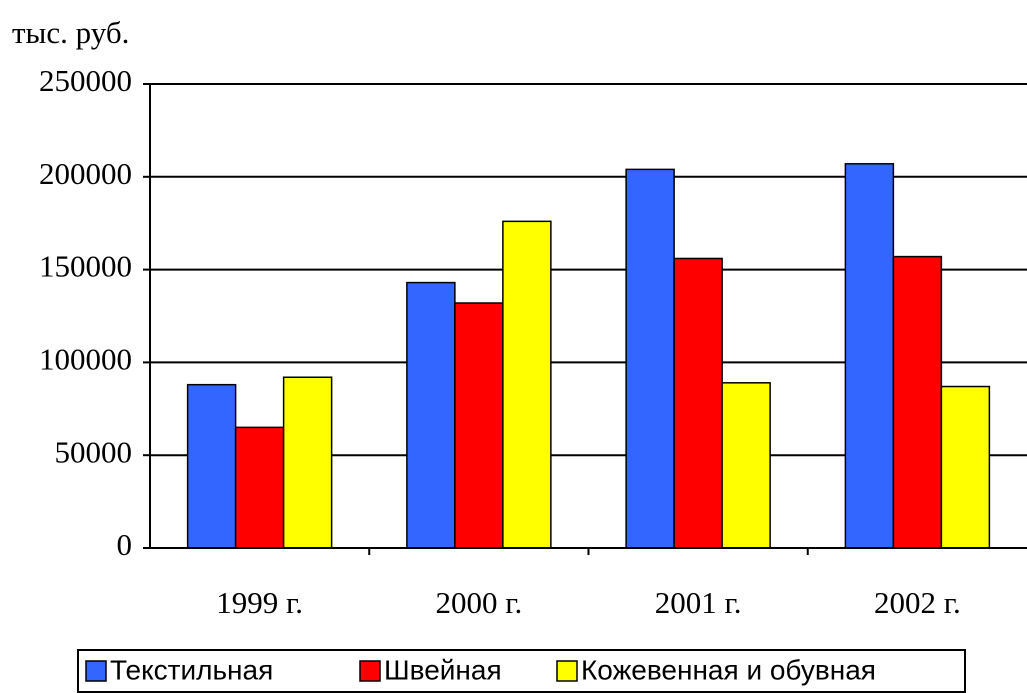 The width and height of the screenshot is (1027, 693). What do you see at coordinates (728, 669) in the screenshot?
I see `legend-label: Кожевенная и обувная` at bounding box center [728, 669].